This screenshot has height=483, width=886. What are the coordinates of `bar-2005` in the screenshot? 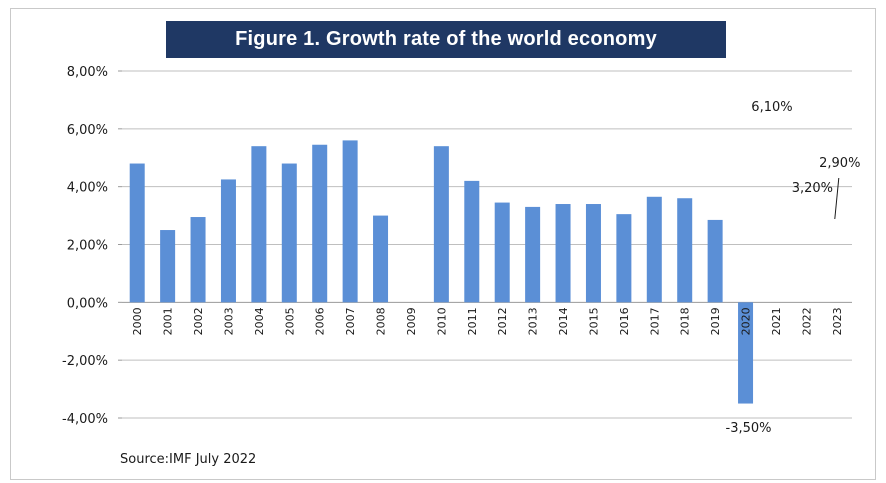 It's located at (289, 233).